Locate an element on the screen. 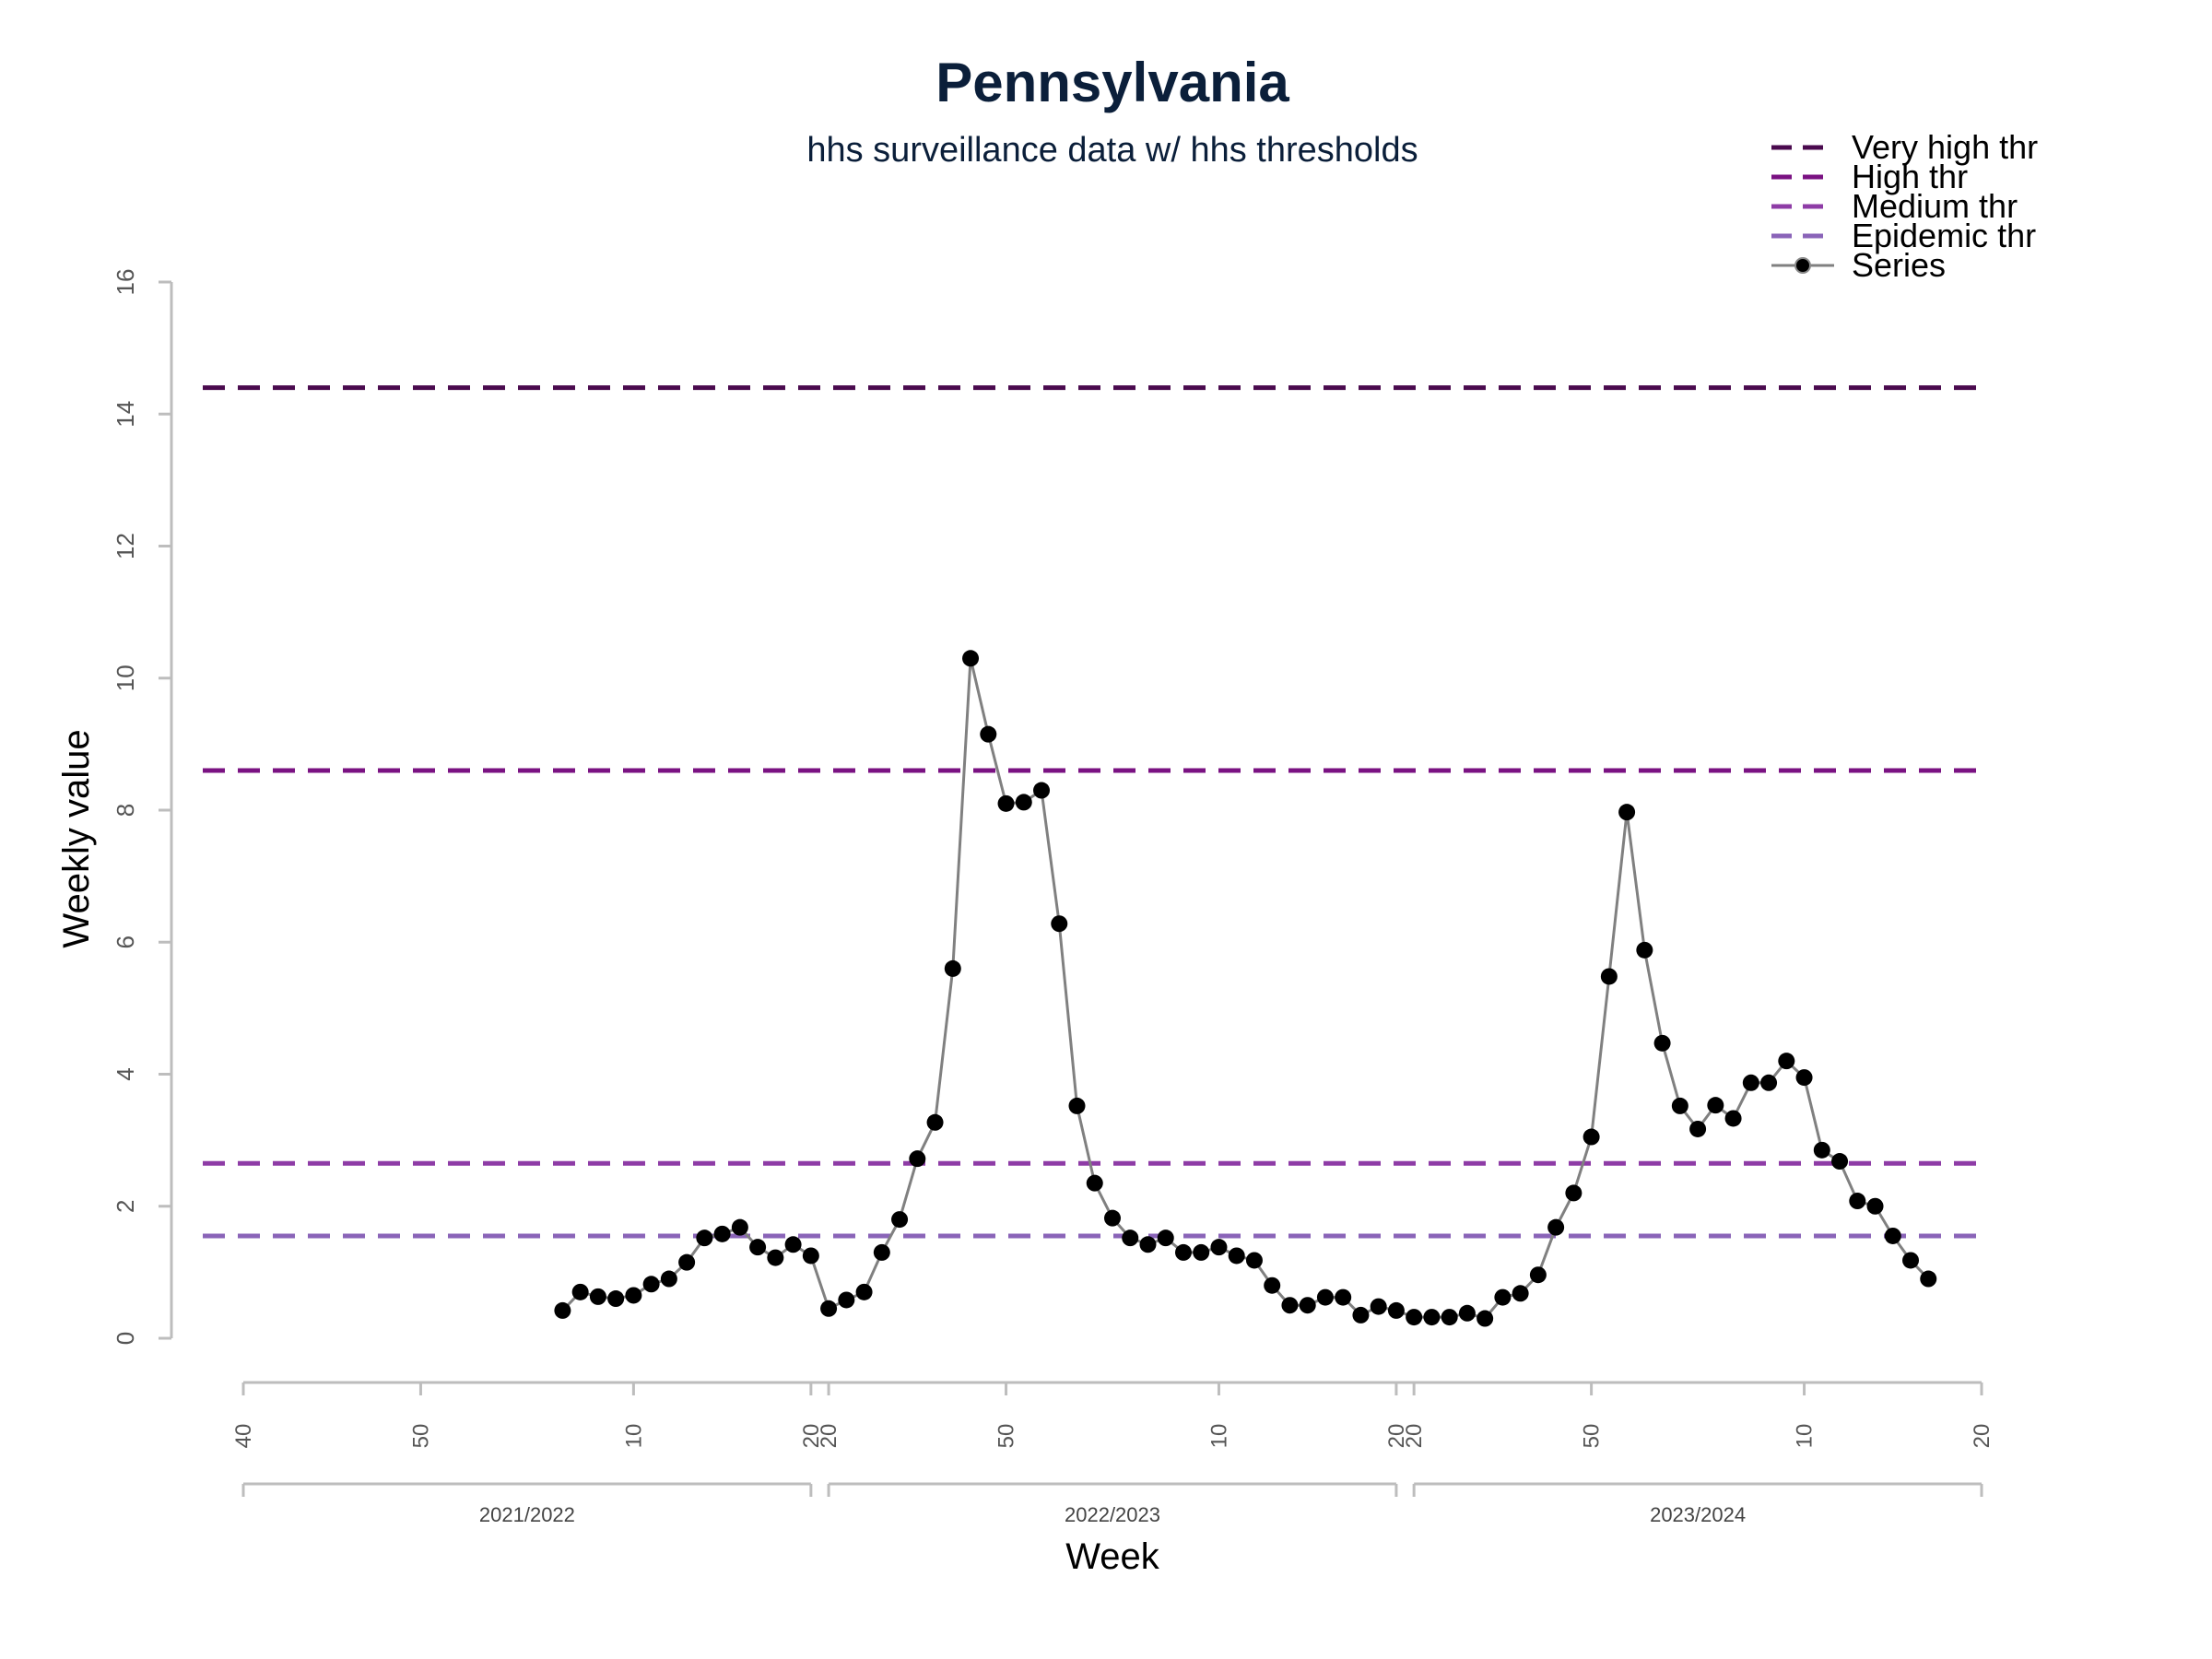 This screenshot has width=2212, height=1659. y-tick-label: 12 is located at coordinates (125, 546).